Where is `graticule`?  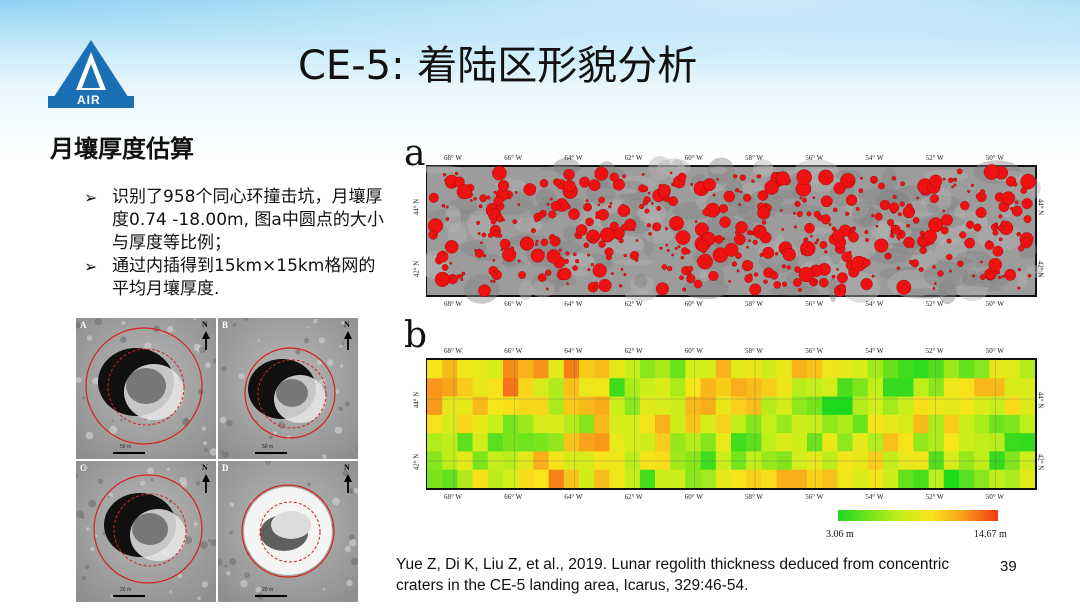
graticule is located at coordinates (731, 424).